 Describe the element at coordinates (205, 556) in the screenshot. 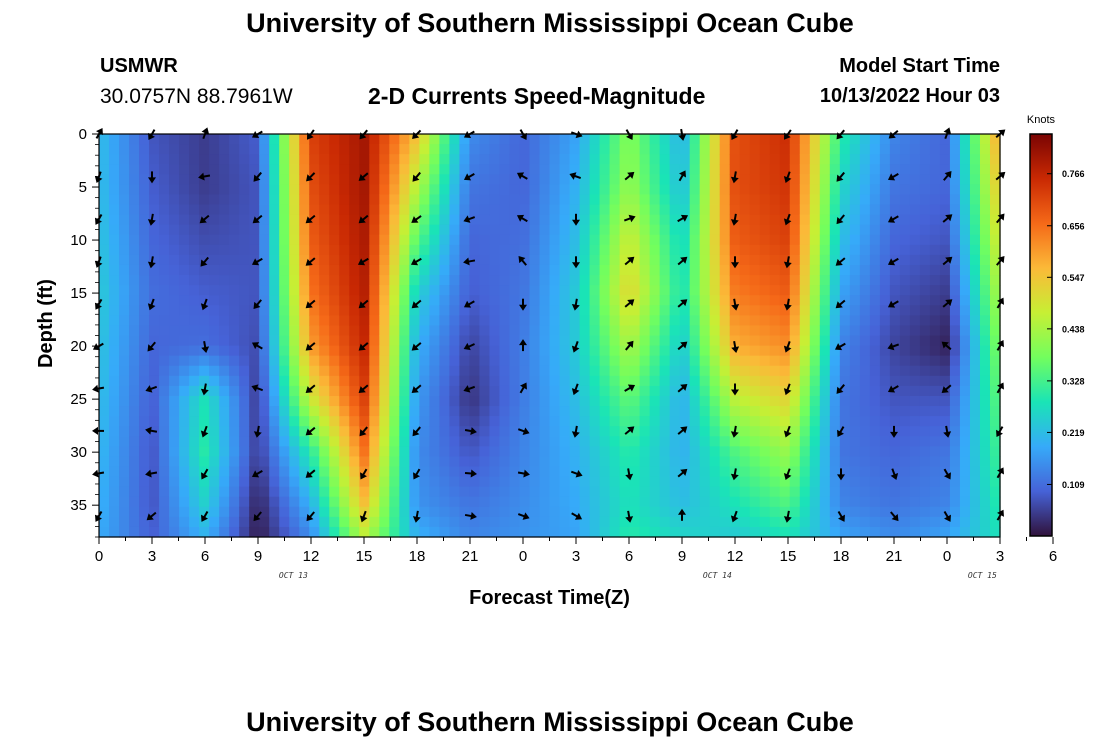

I see `x-tick-label: 6` at that location.